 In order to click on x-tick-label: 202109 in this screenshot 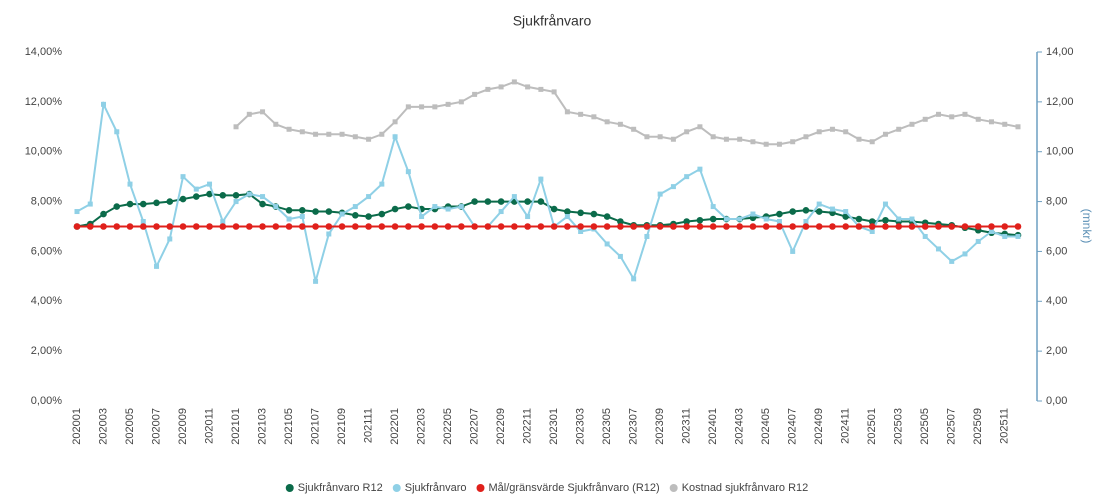, I will do `click(342, 426)`.